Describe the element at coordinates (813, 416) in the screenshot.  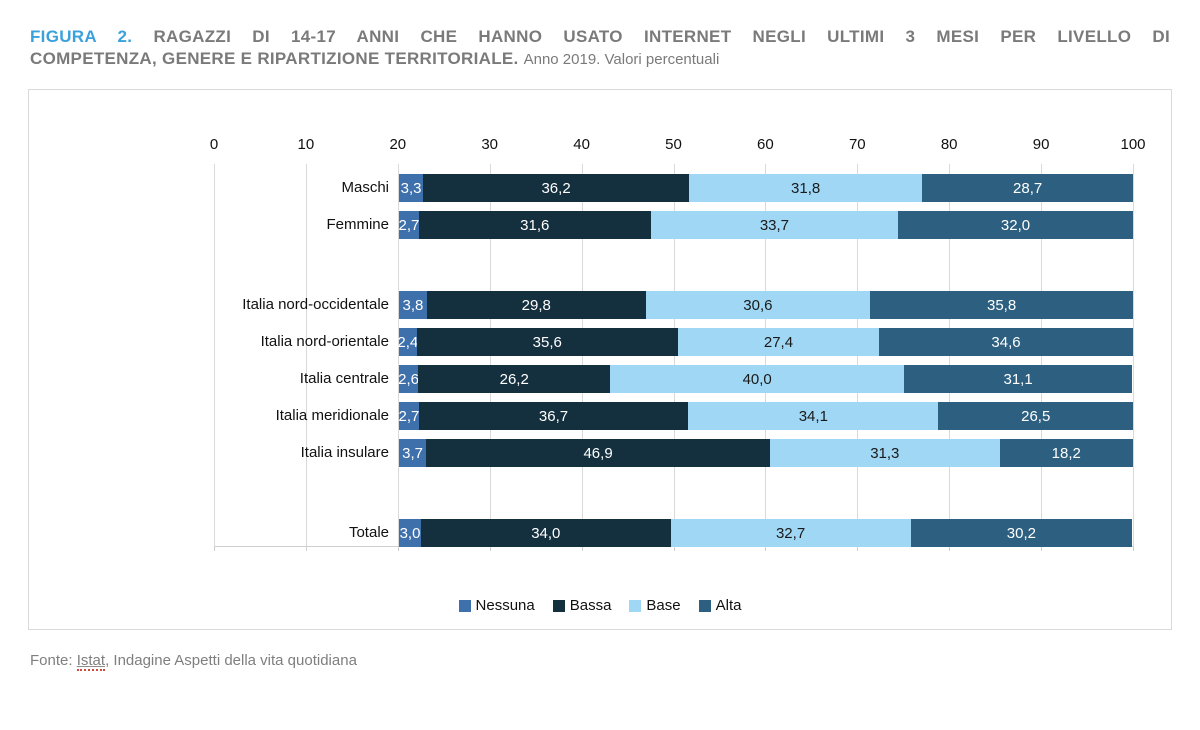
I see `bar-segment-base: 34,1` at that location.